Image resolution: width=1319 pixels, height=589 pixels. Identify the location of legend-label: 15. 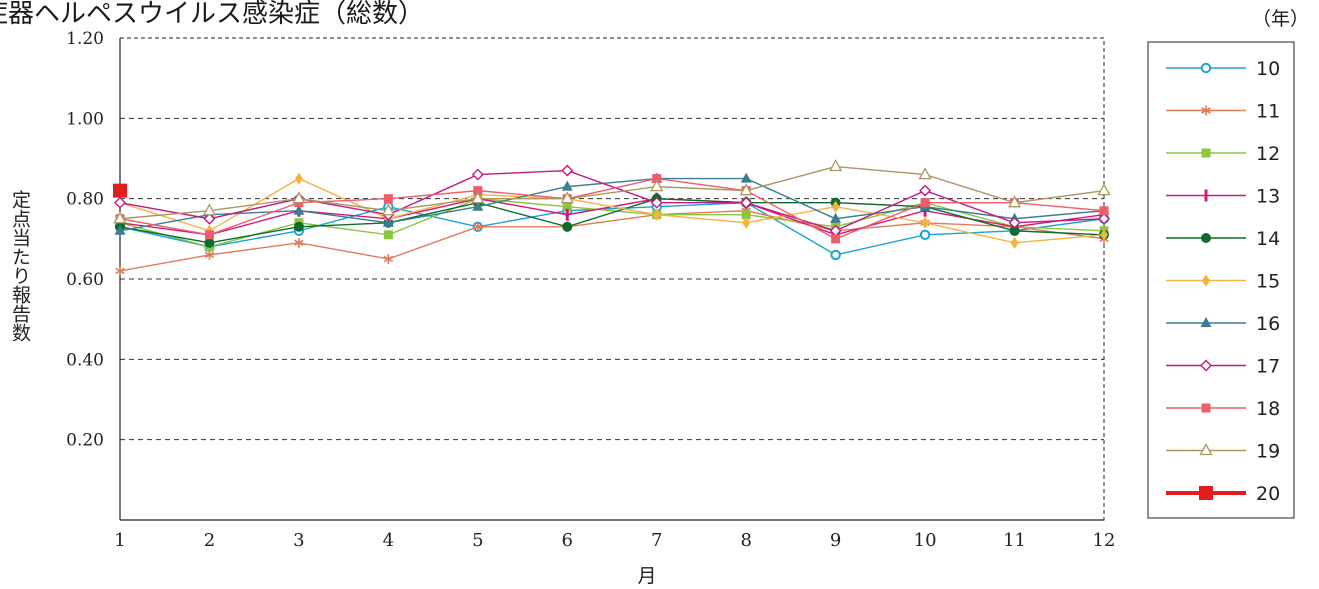
(1268, 282).